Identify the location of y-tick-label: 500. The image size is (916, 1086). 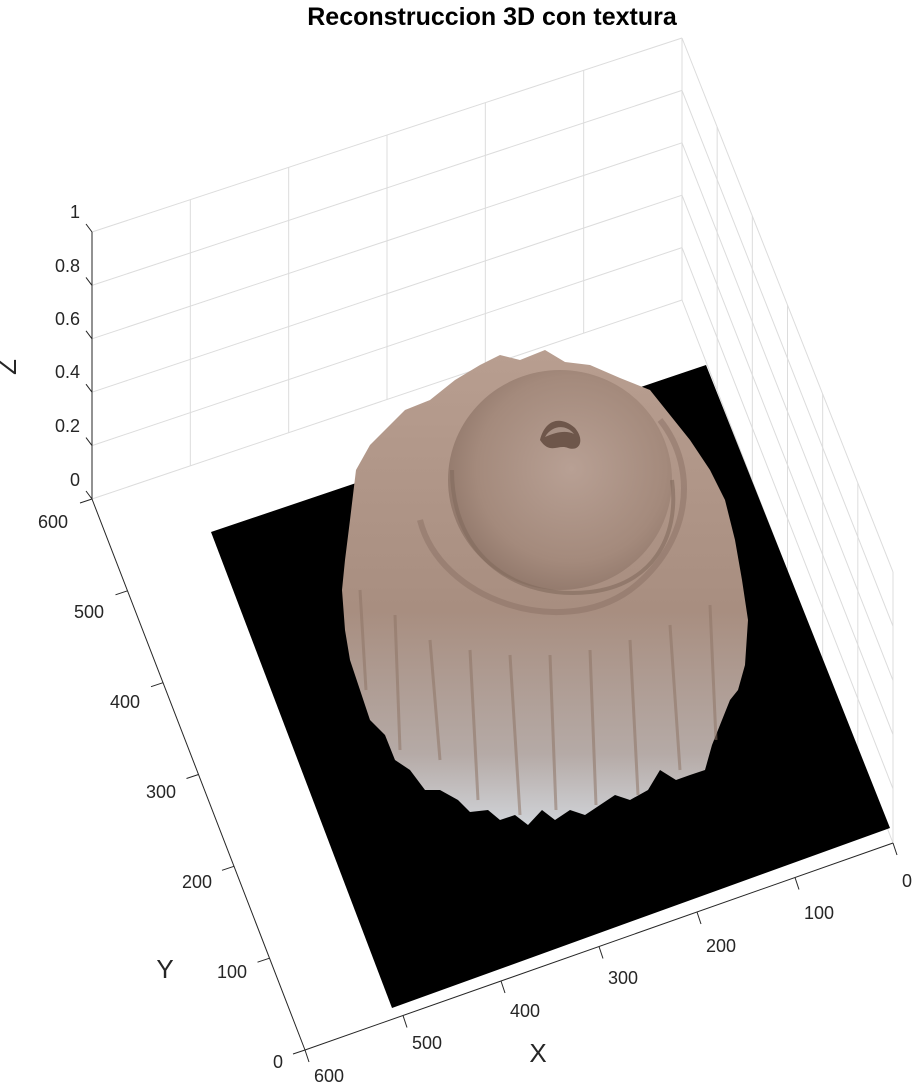
(89, 612).